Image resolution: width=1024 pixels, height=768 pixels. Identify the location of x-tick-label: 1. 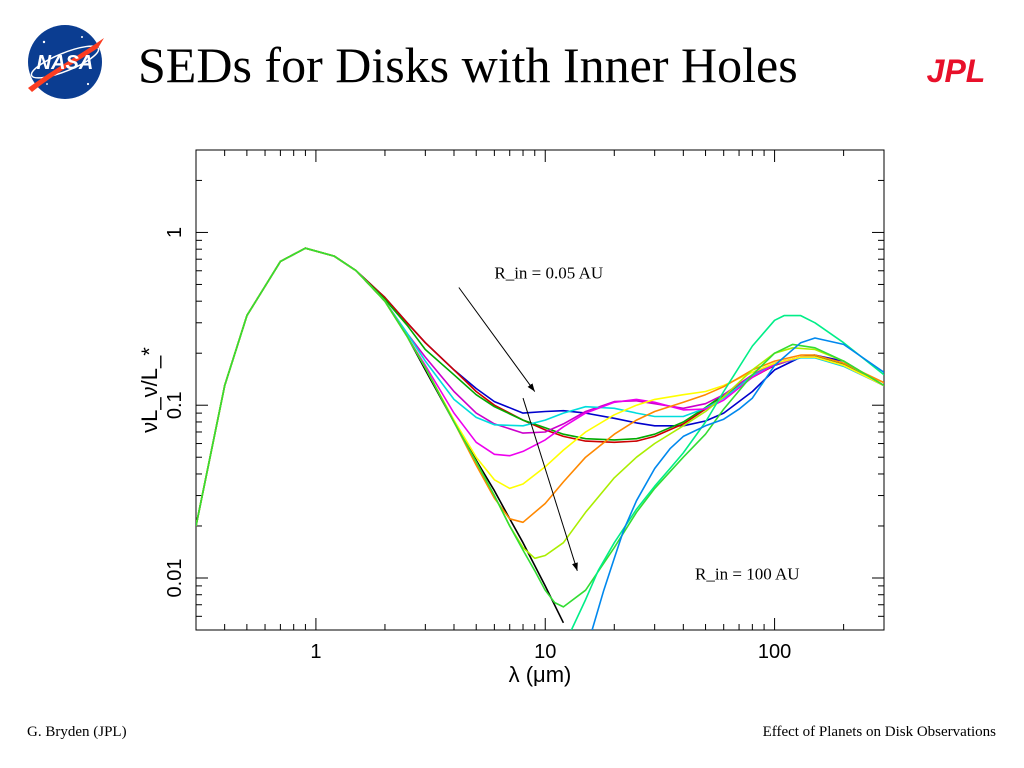
(315, 652).